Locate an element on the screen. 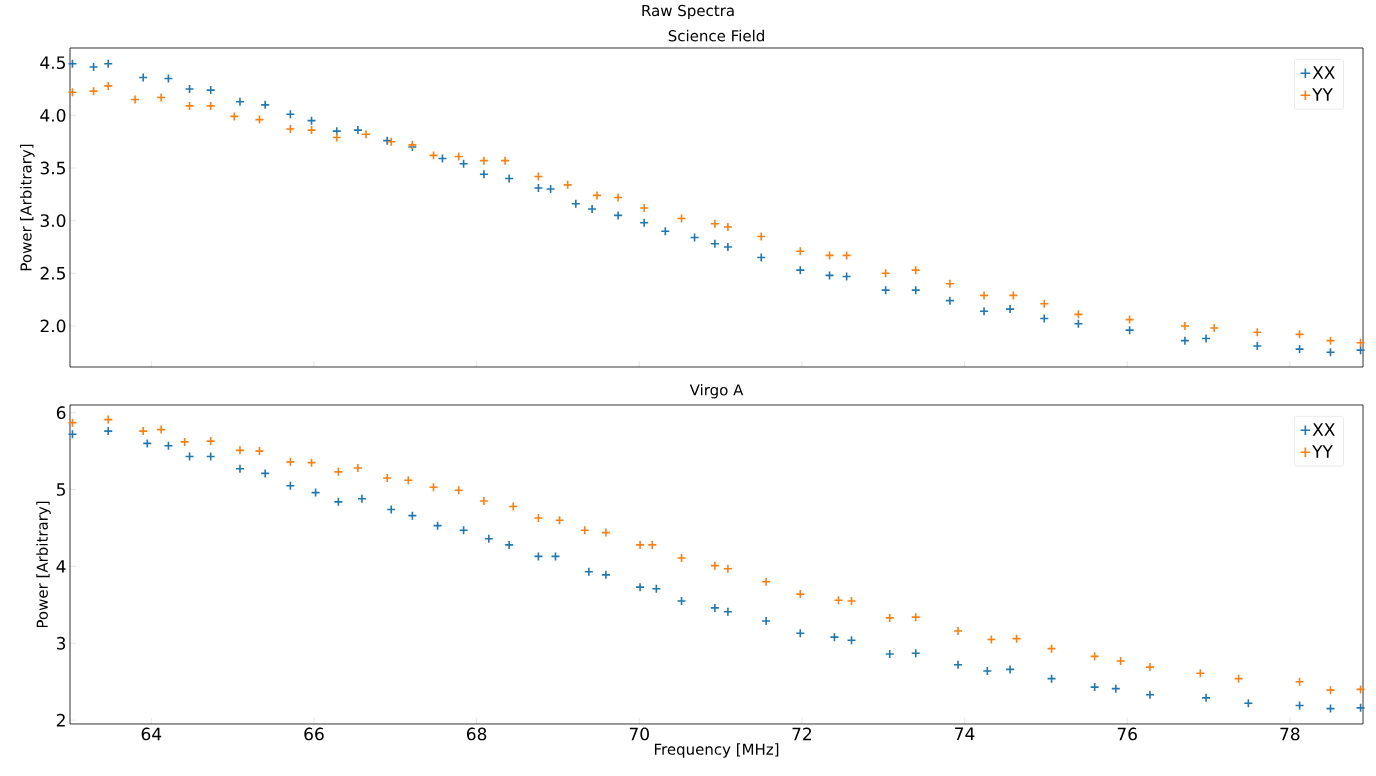 The width and height of the screenshot is (1376, 776). y-tick-label: 2.5 is located at coordinates (52, 273).